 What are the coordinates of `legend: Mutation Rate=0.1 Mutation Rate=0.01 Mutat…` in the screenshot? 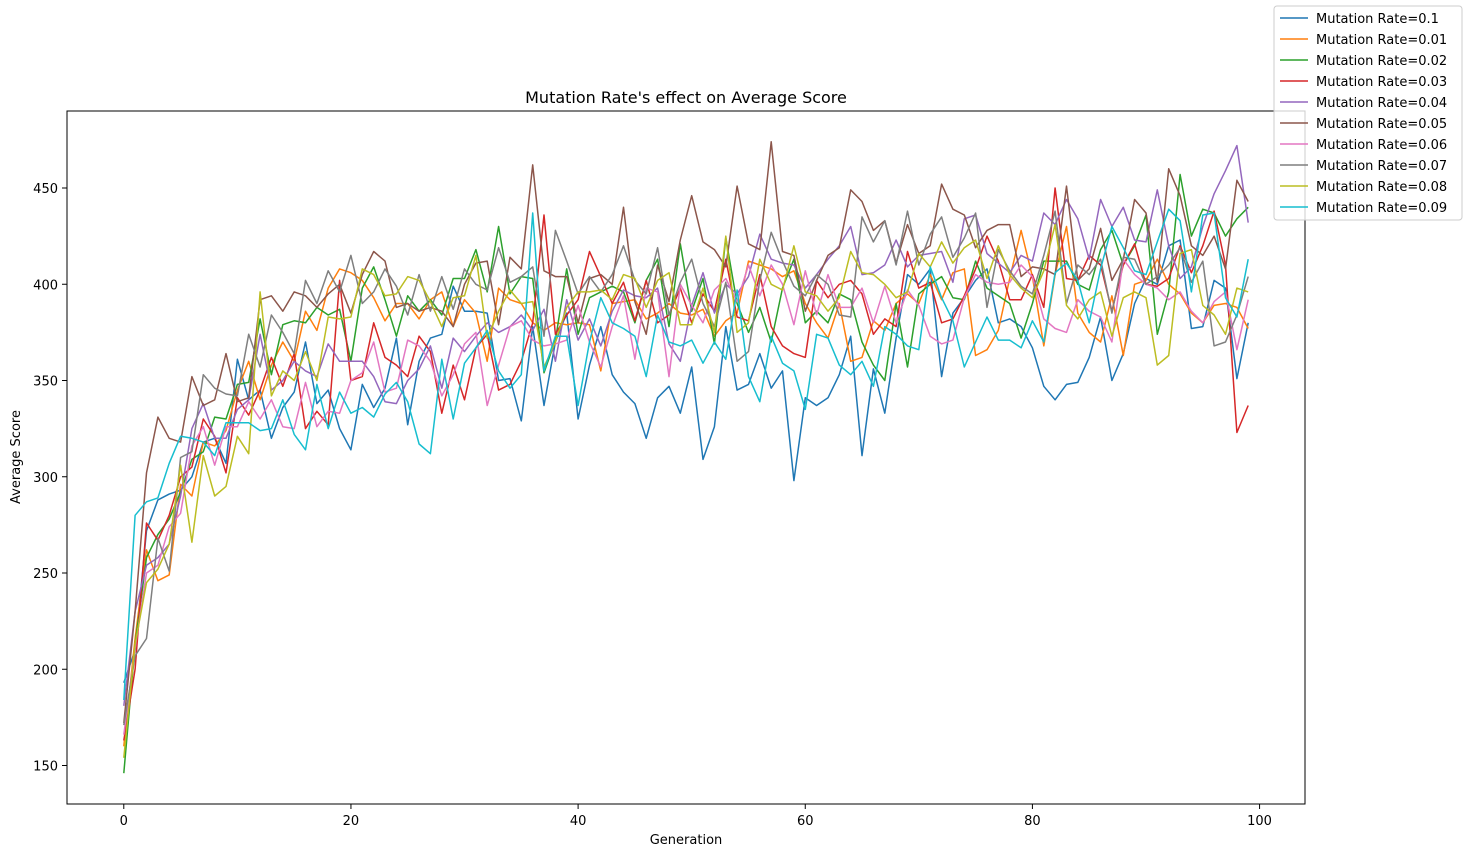 It's located at (1368, 113).